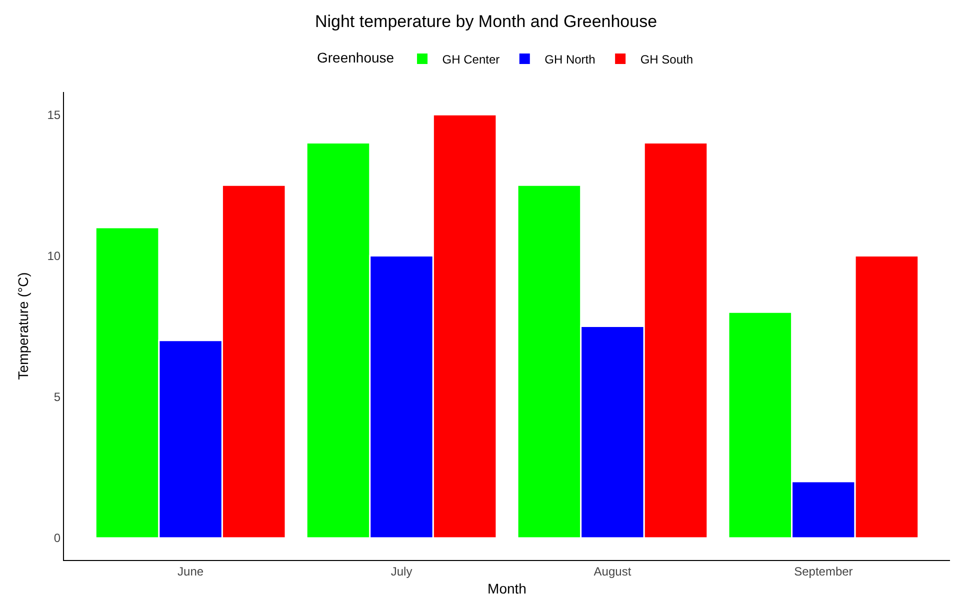  What do you see at coordinates (613, 571) in the screenshot?
I see `x-tick-label: August` at bounding box center [613, 571].